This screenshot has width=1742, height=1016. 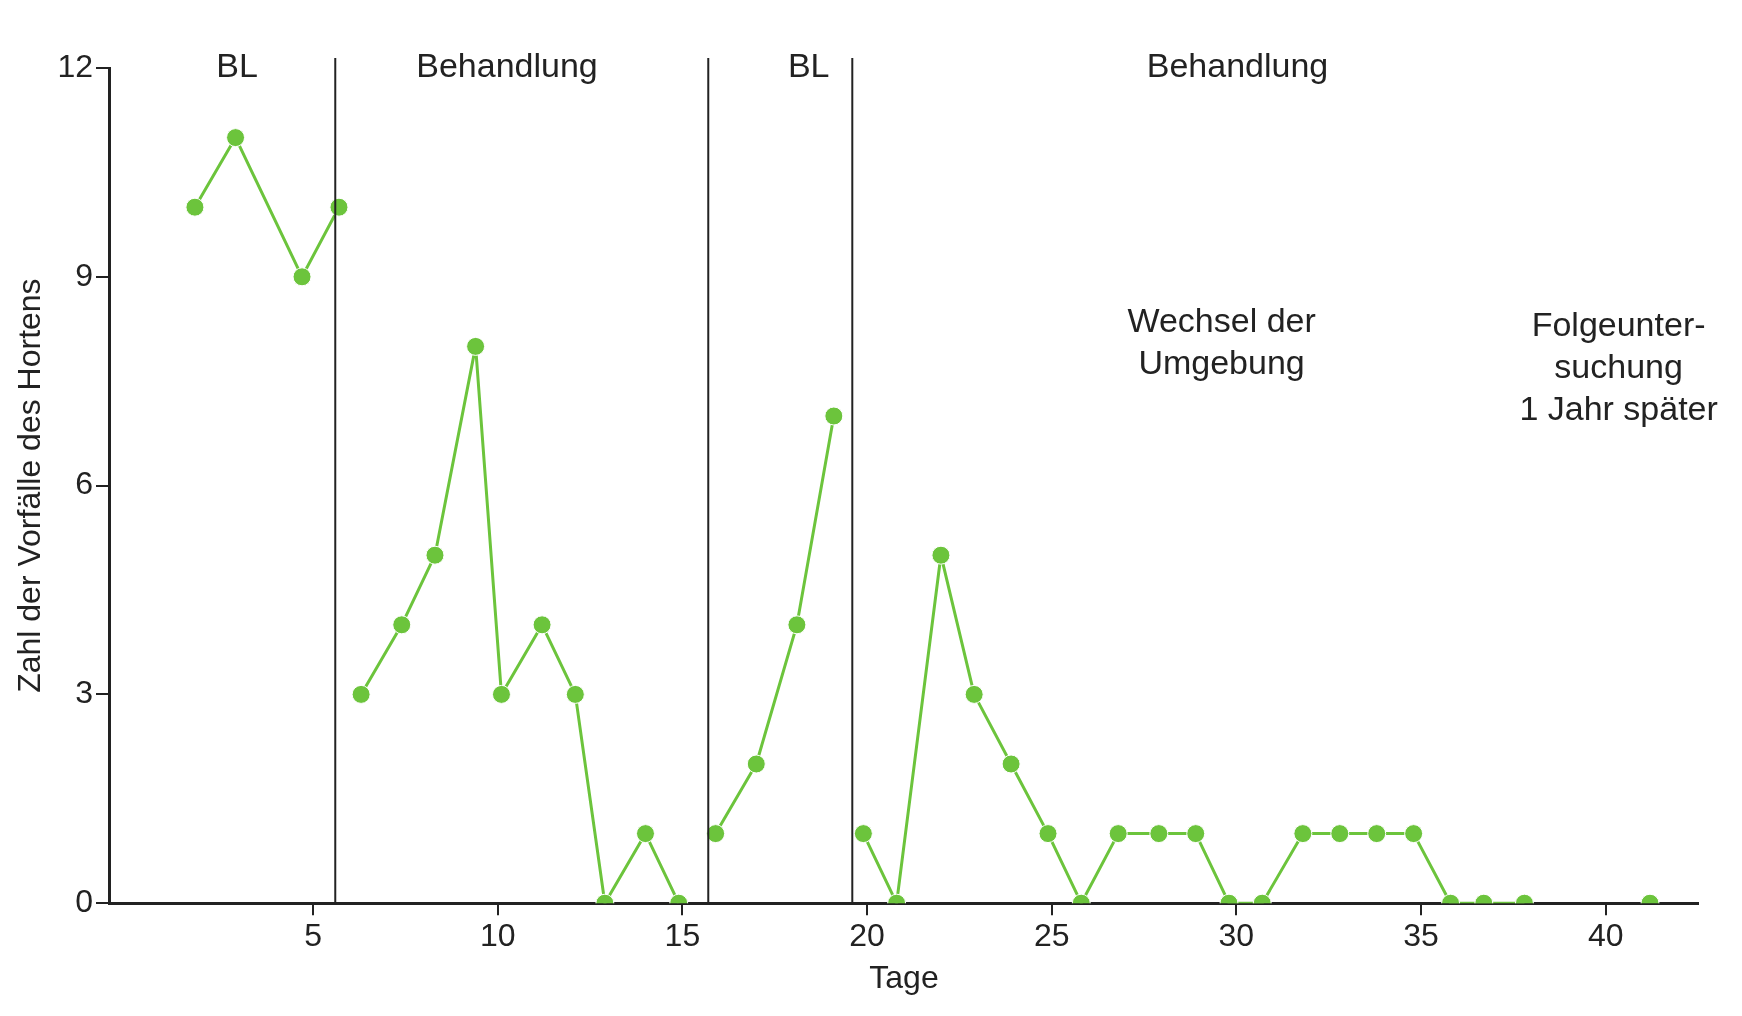 I want to click on x-tick-label: 35, so click(x=1421, y=935).